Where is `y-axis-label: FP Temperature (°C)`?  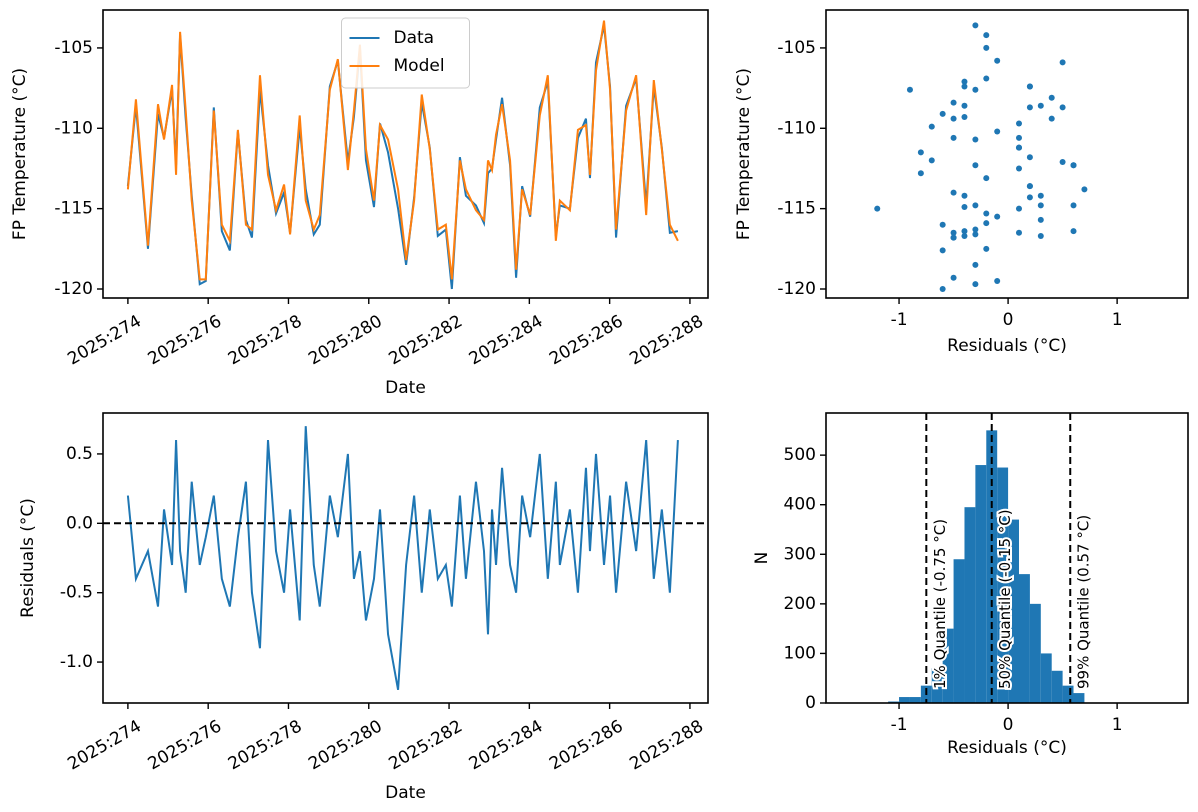 y-axis-label: FP Temperature (°C) is located at coordinates (20, 154).